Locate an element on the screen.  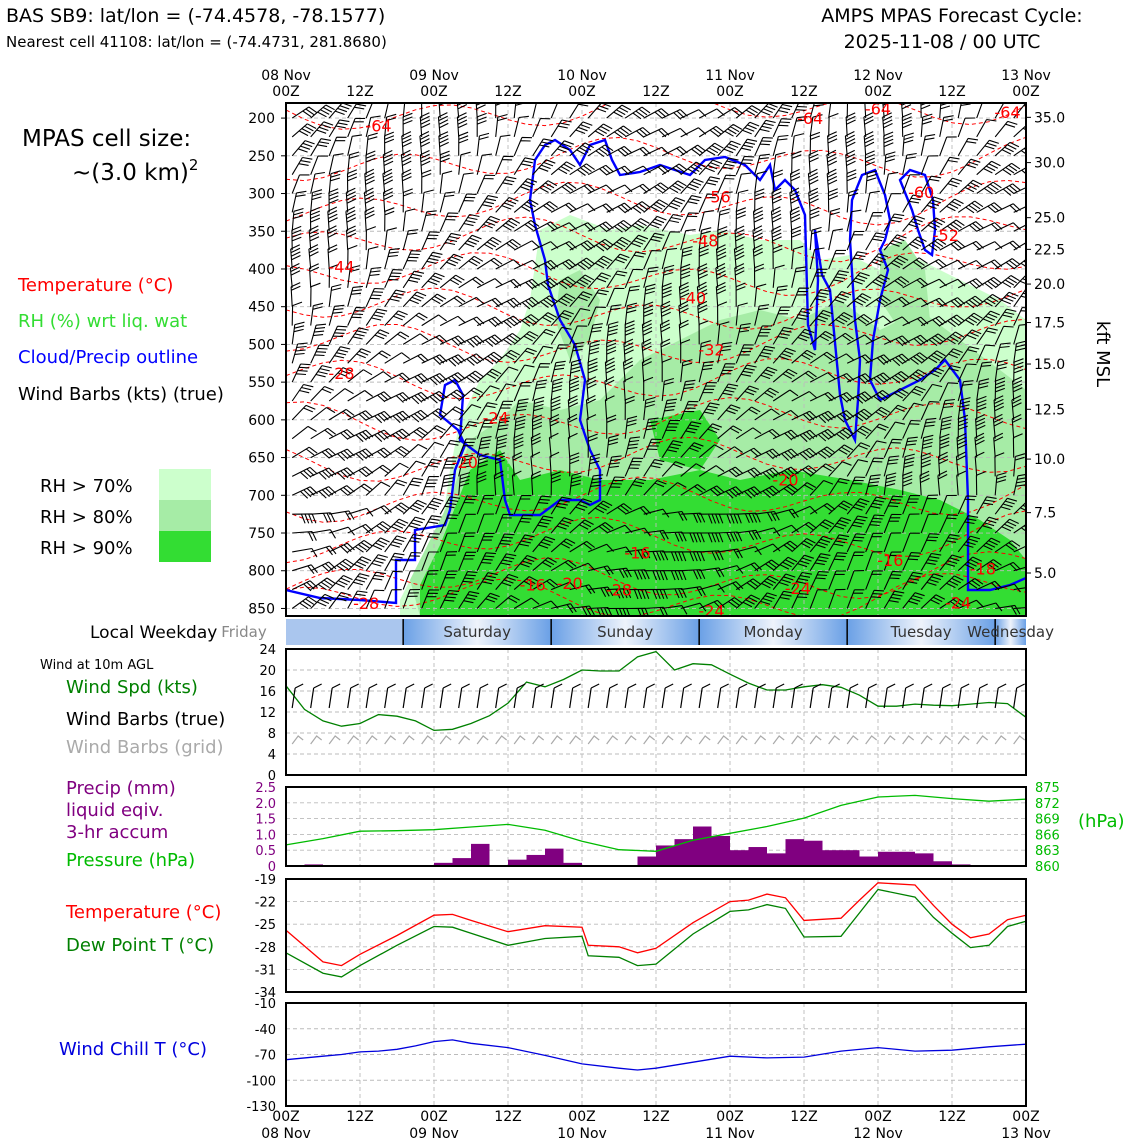
top-date-label: 12 Nov is located at coordinates (878, 76).